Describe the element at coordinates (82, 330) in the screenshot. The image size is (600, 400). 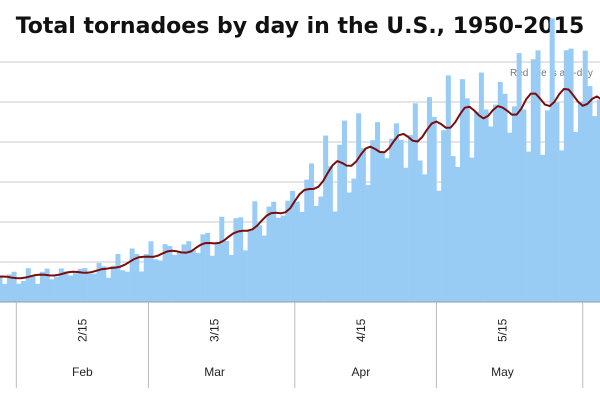
I see `date-tick-label: 2/15` at that location.